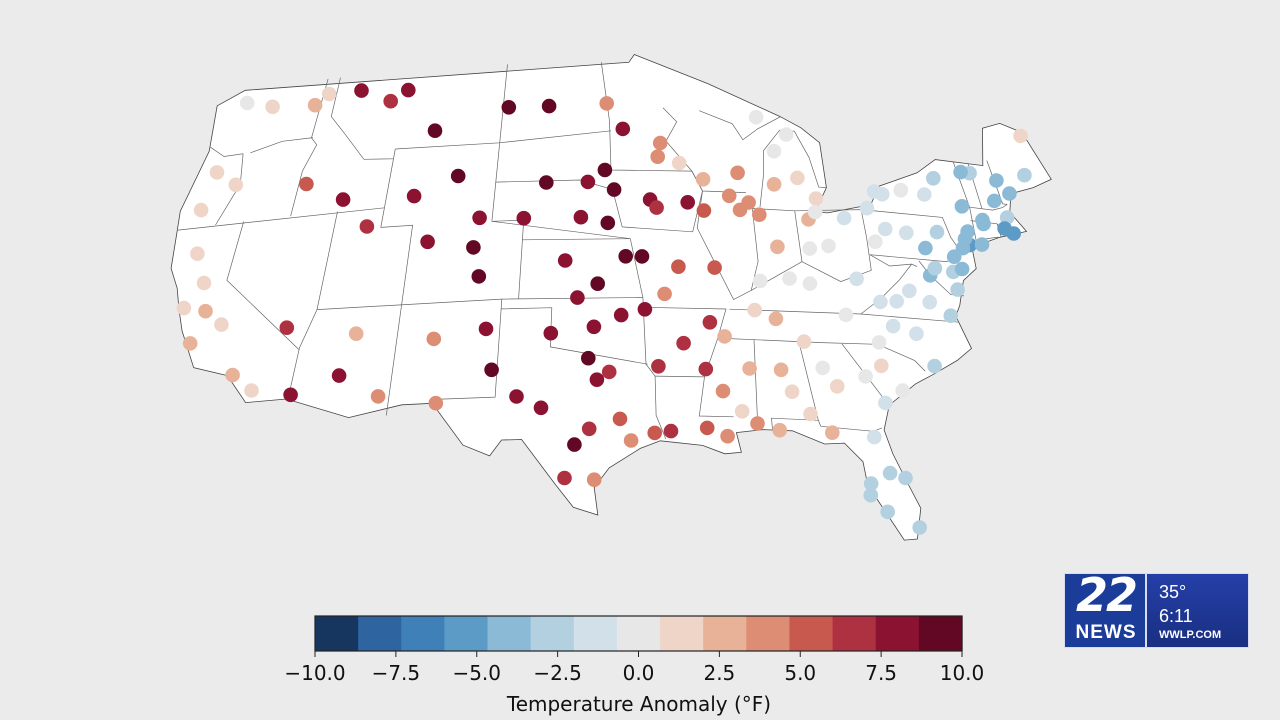  I want to click on colorbar-ticks: −10.0 −7.5 −5.0 −2.5 0.0 2.5 5.0 7.5 10.0, so click(634, 668).